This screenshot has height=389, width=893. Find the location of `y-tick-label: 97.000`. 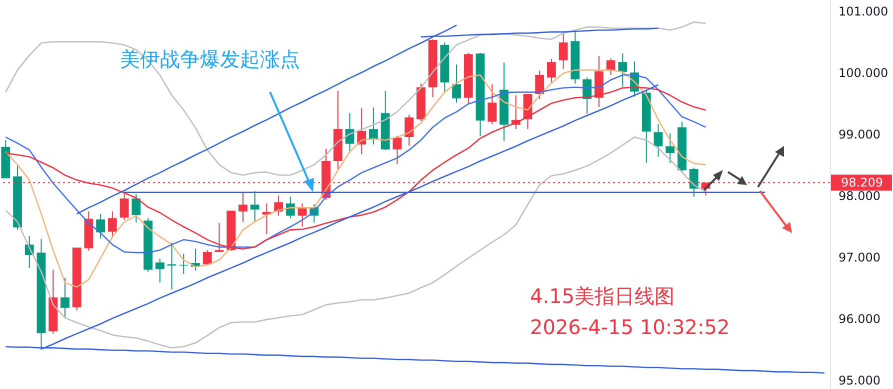

y-tick-label: 97.000 is located at coordinates (859, 257).